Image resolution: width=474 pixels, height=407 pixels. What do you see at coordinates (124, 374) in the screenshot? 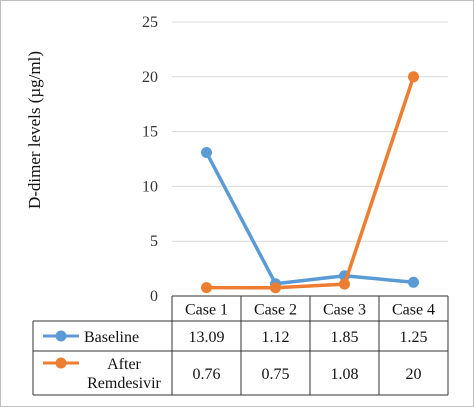
I see `legend-entry: After Remdesivir` at bounding box center [124, 374].